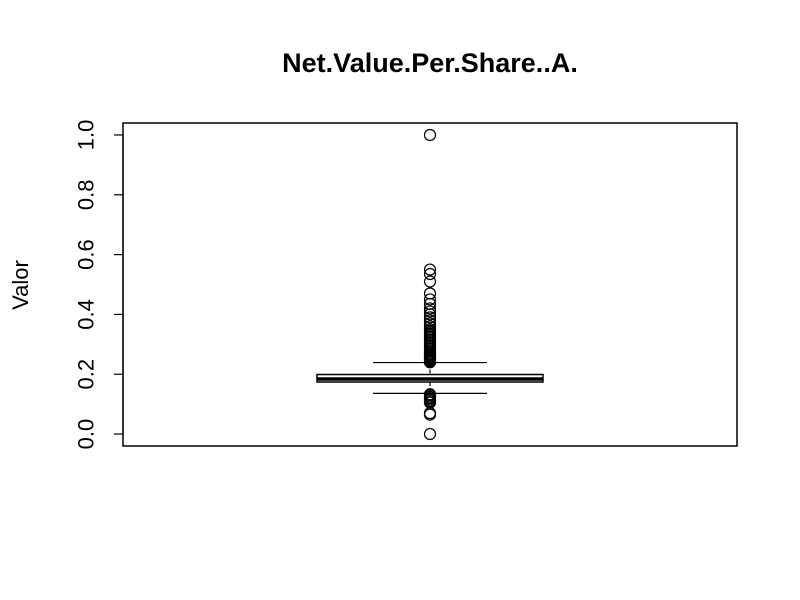 The width and height of the screenshot is (800, 600). What do you see at coordinates (86, 135) in the screenshot?
I see `y-tick-label: 1.0` at bounding box center [86, 135].